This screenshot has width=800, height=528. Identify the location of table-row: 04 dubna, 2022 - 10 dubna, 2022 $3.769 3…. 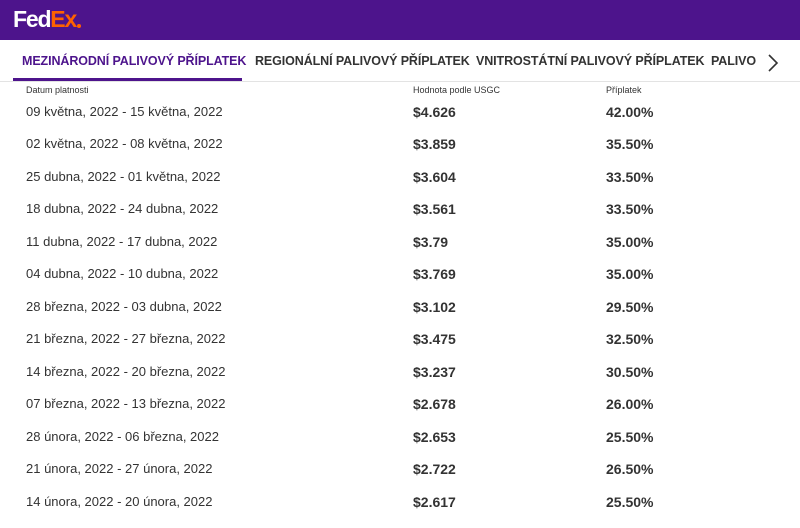
(400, 282).